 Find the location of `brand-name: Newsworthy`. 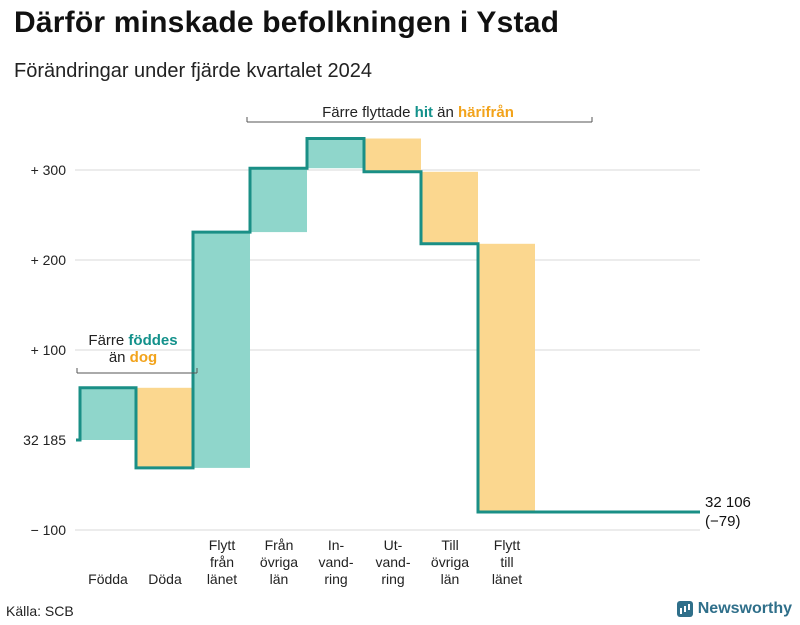

brand-name: Newsworthy is located at coordinates (744, 608).